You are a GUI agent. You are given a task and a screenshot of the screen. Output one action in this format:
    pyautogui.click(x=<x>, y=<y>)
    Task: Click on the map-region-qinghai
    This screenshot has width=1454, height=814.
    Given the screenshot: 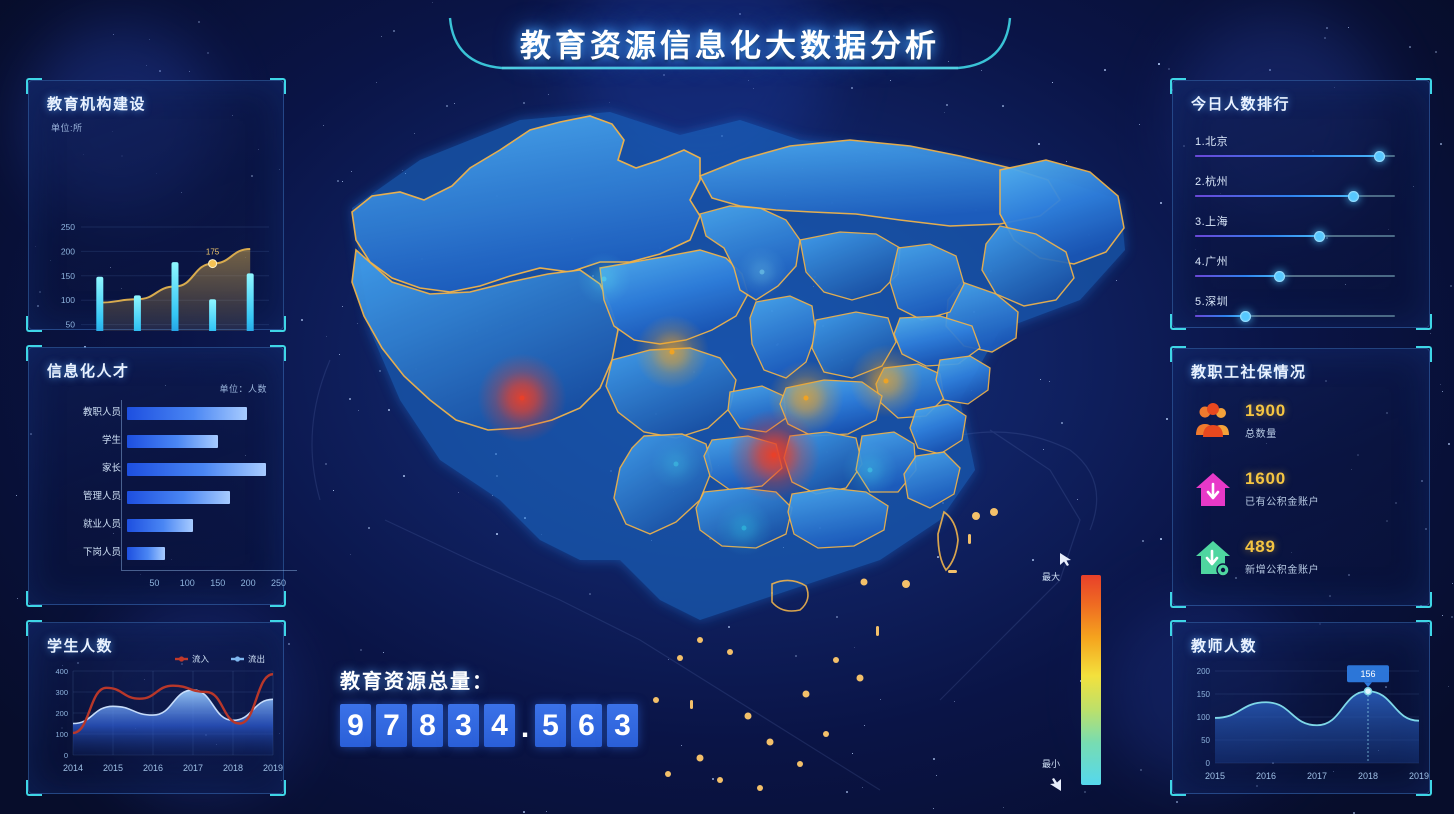 What is the action you would take?
    pyautogui.click(x=674, y=297)
    